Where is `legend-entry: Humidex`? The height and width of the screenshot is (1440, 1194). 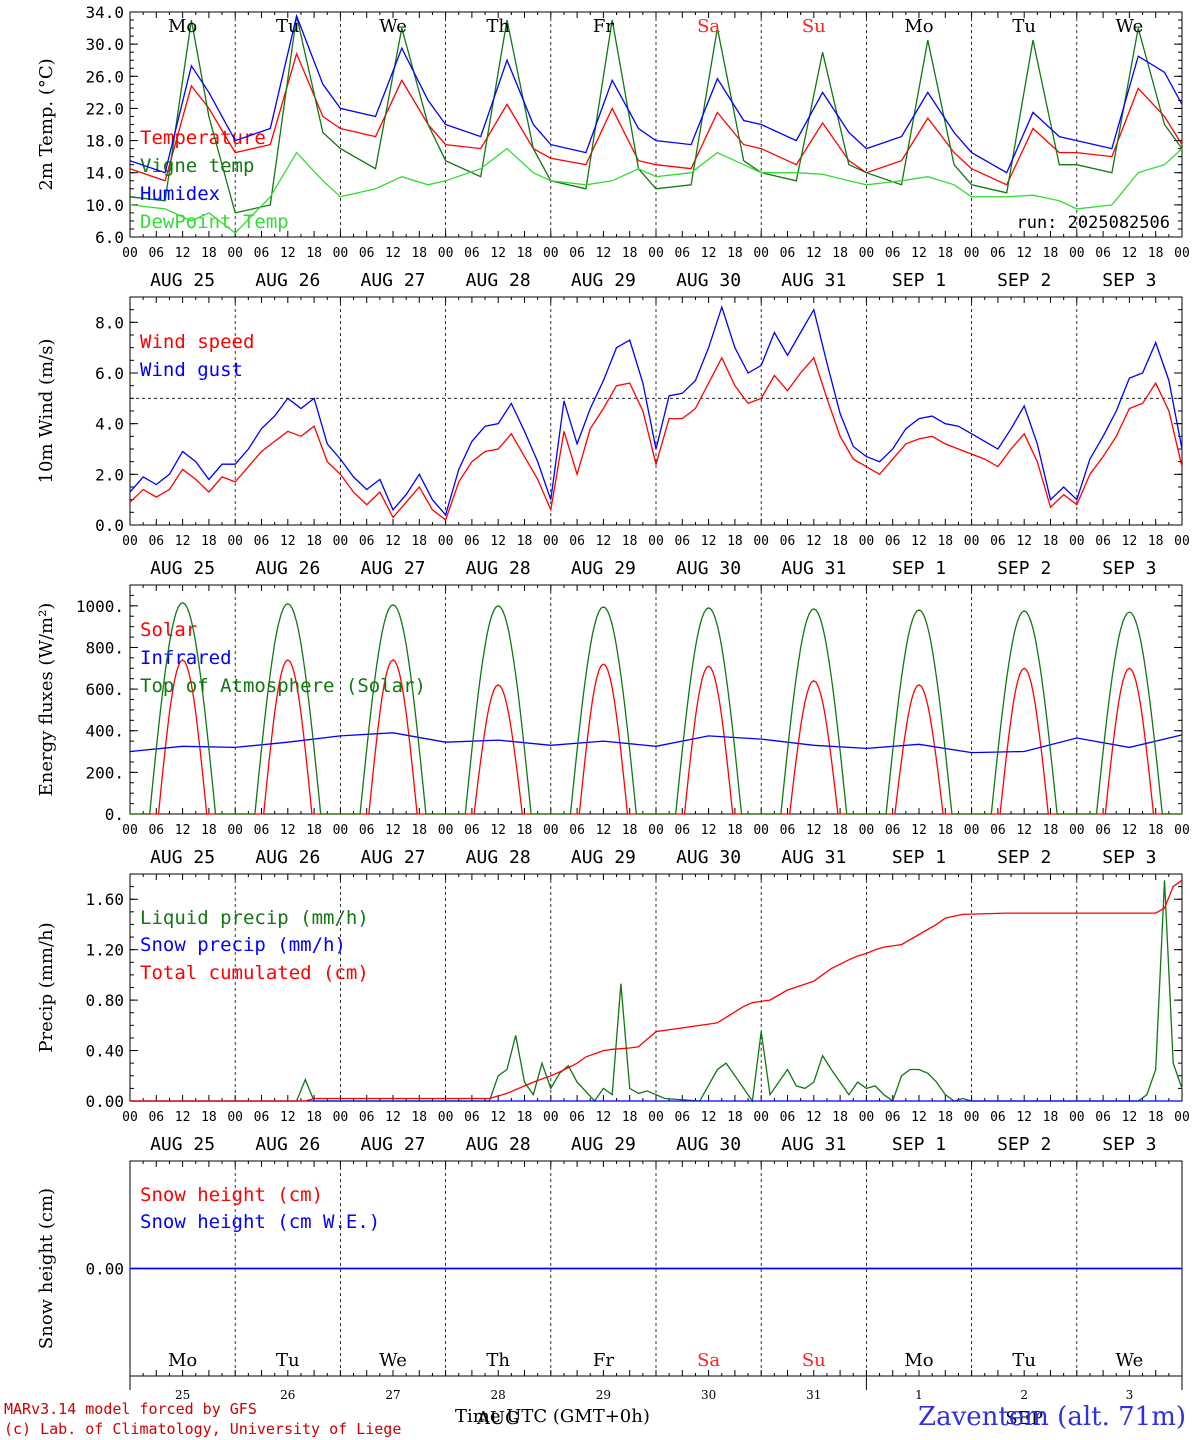 legend-entry: Humidex is located at coordinates (180, 194).